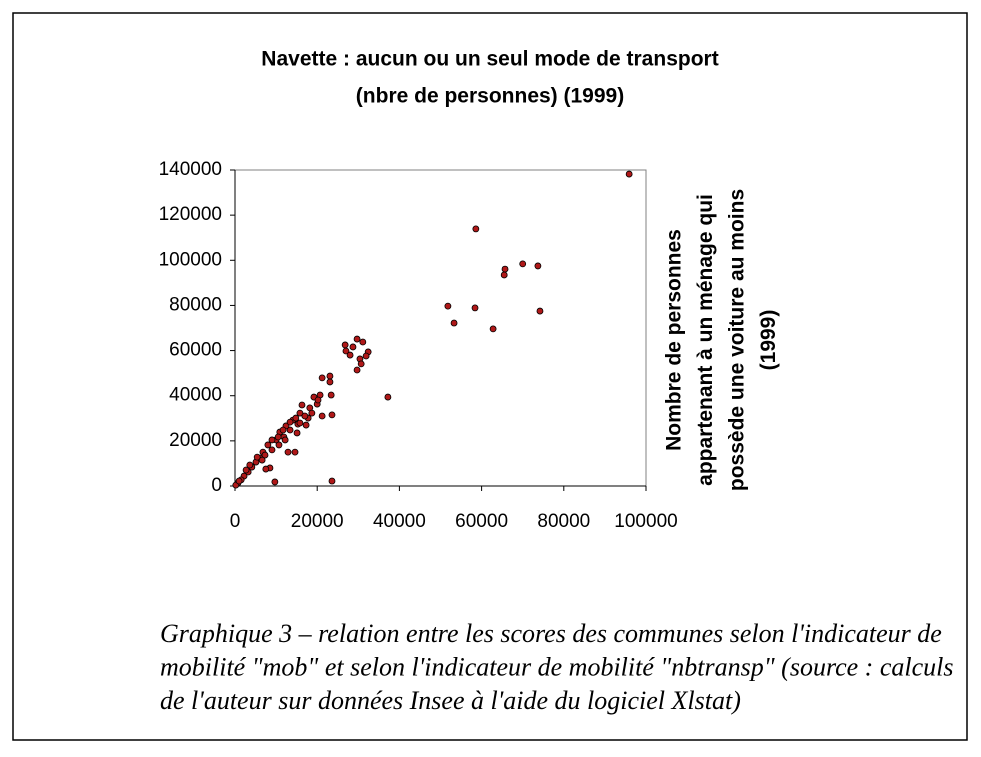 The height and width of the screenshot is (757, 981). What do you see at coordinates (235, 521) in the screenshot?
I see `x-tick-label: 0` at bounding box center [235, 521].